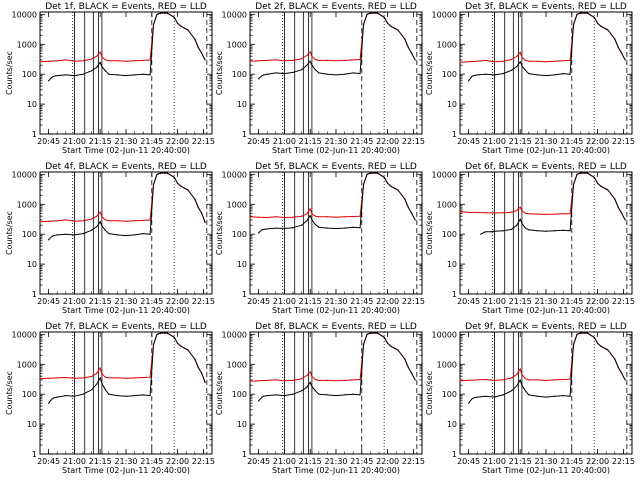 This screenshot has width=640, height=485. What do you see at coordinates (126, 327) in the screenshot?
I see `panel-title: Det 7f, BLACK = Events, RED = LLD` at bounding box center [126, 327].